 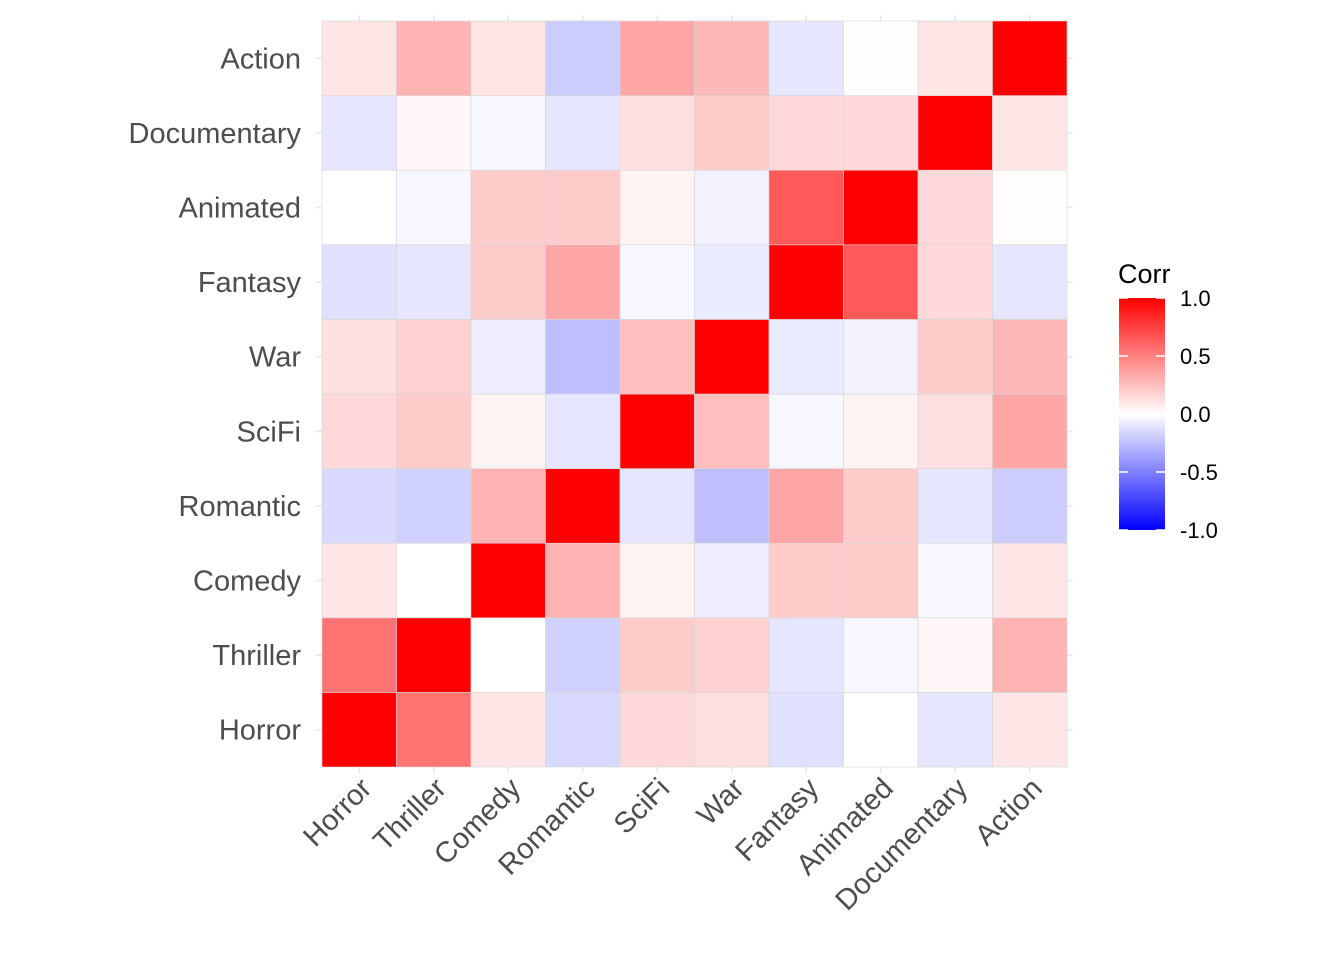 What do you see at coordinates (275, 358) in the screenshot?
I see `y-tick-label: War` at bounding box center [275, 358].